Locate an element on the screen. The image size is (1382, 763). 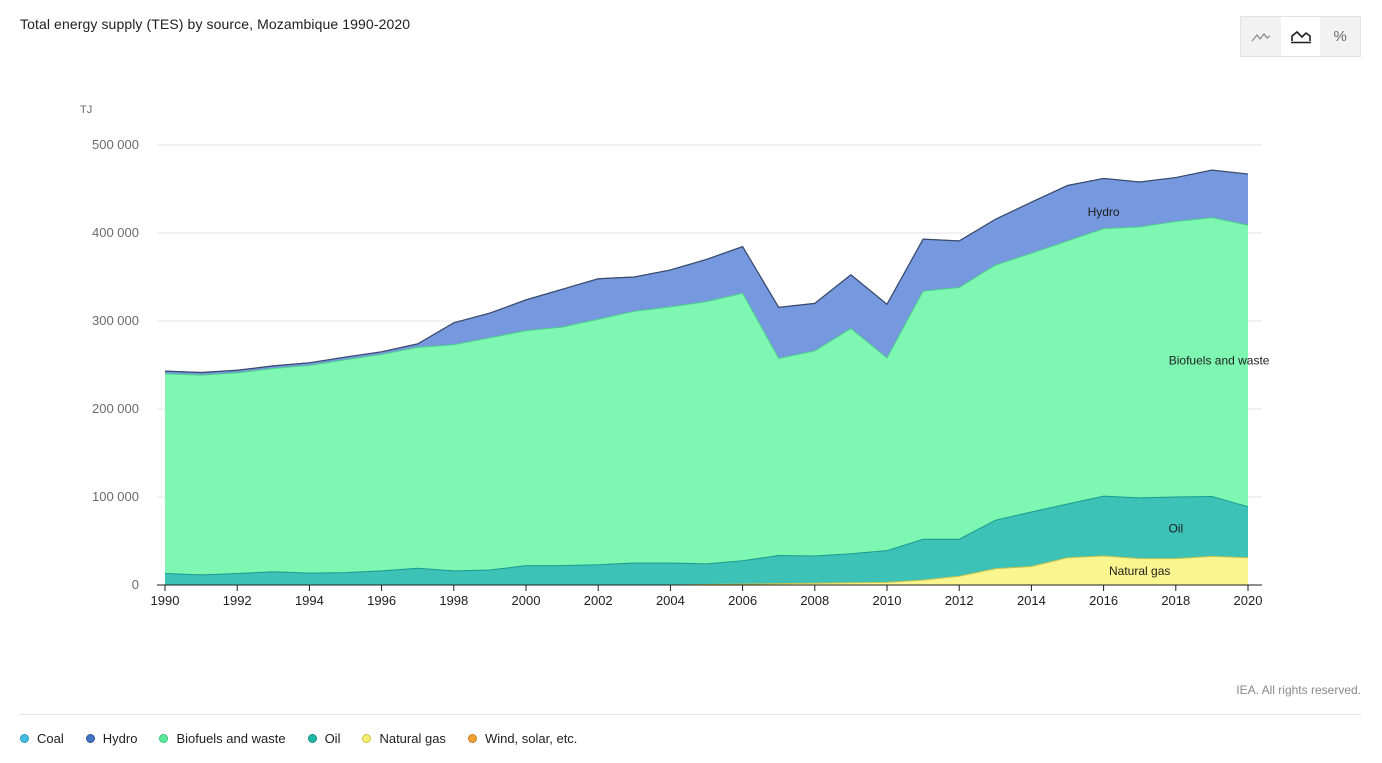
legend-label-hydro: Hydro is located at coordinates (120, 738).